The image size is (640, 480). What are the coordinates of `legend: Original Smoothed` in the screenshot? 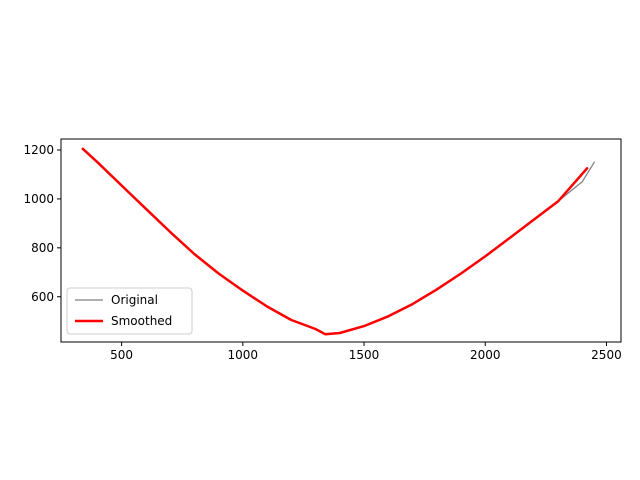 It's located at (129, 311).